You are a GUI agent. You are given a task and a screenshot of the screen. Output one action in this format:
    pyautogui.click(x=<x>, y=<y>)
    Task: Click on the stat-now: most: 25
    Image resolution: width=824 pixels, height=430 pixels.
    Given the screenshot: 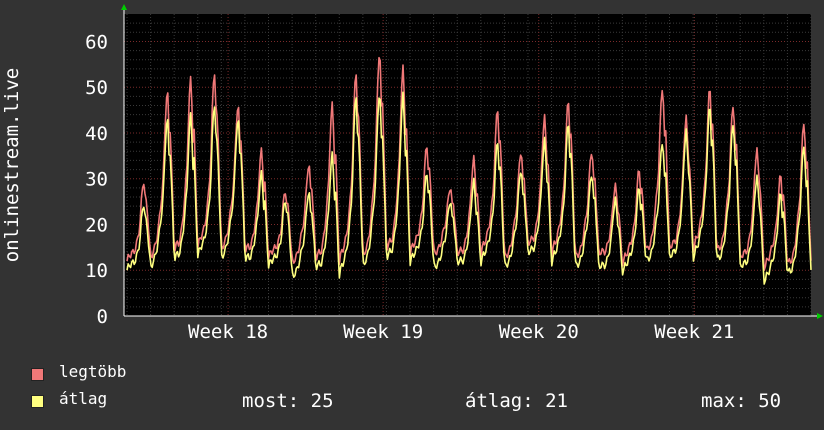 What is the action you would take?
    pyautogui.click(x=288, y=401)
    